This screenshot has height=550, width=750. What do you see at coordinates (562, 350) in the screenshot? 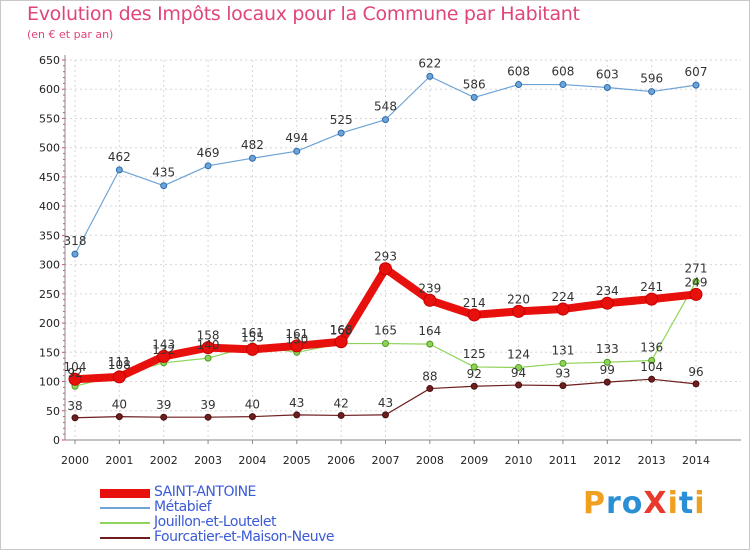
I see `data-label: 131` at bounding box center [562, 350].